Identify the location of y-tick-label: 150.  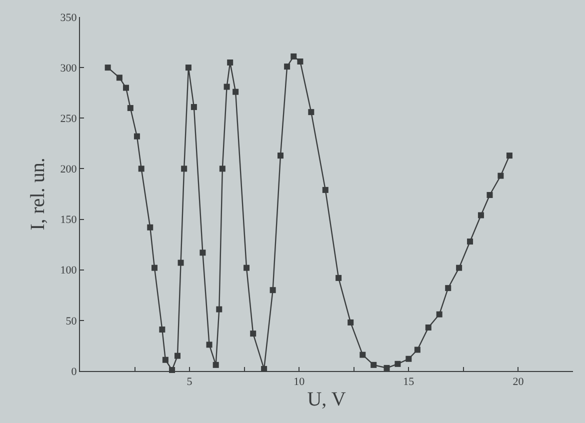
(69, 220).